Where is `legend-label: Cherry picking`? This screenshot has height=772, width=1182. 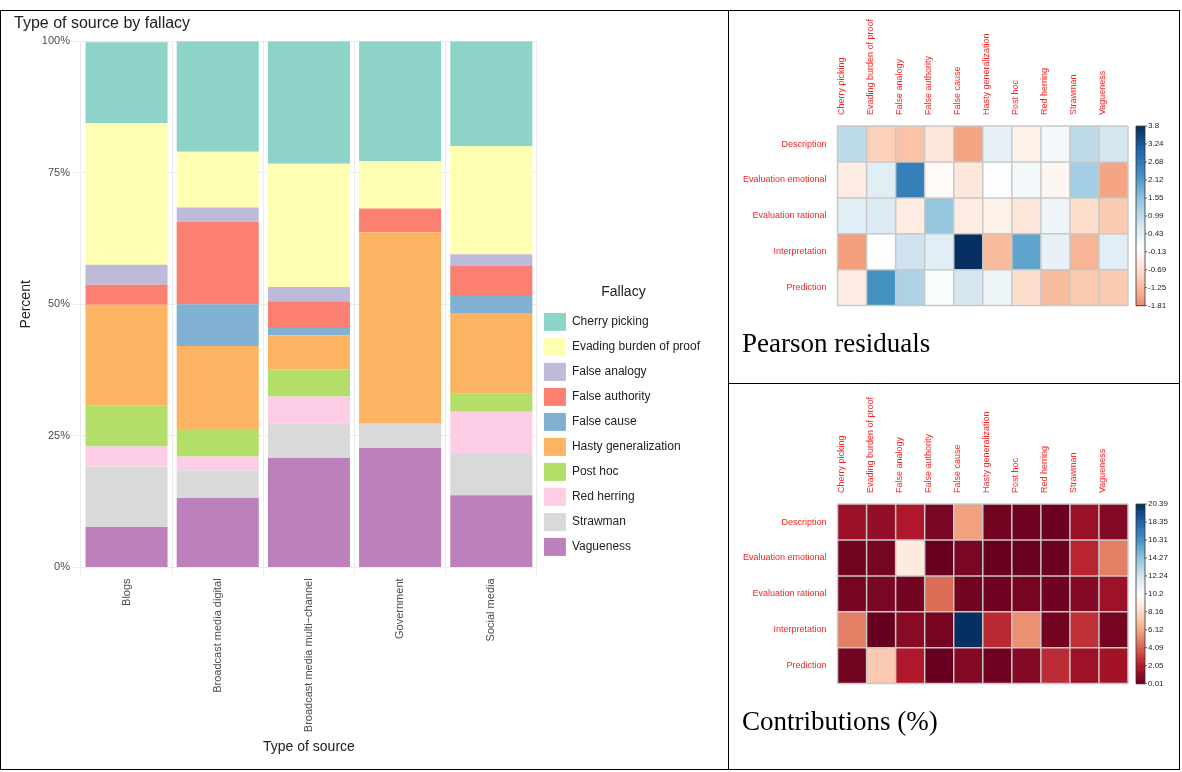 legend-label: Cherry picking is located at coordinates (610, 321).